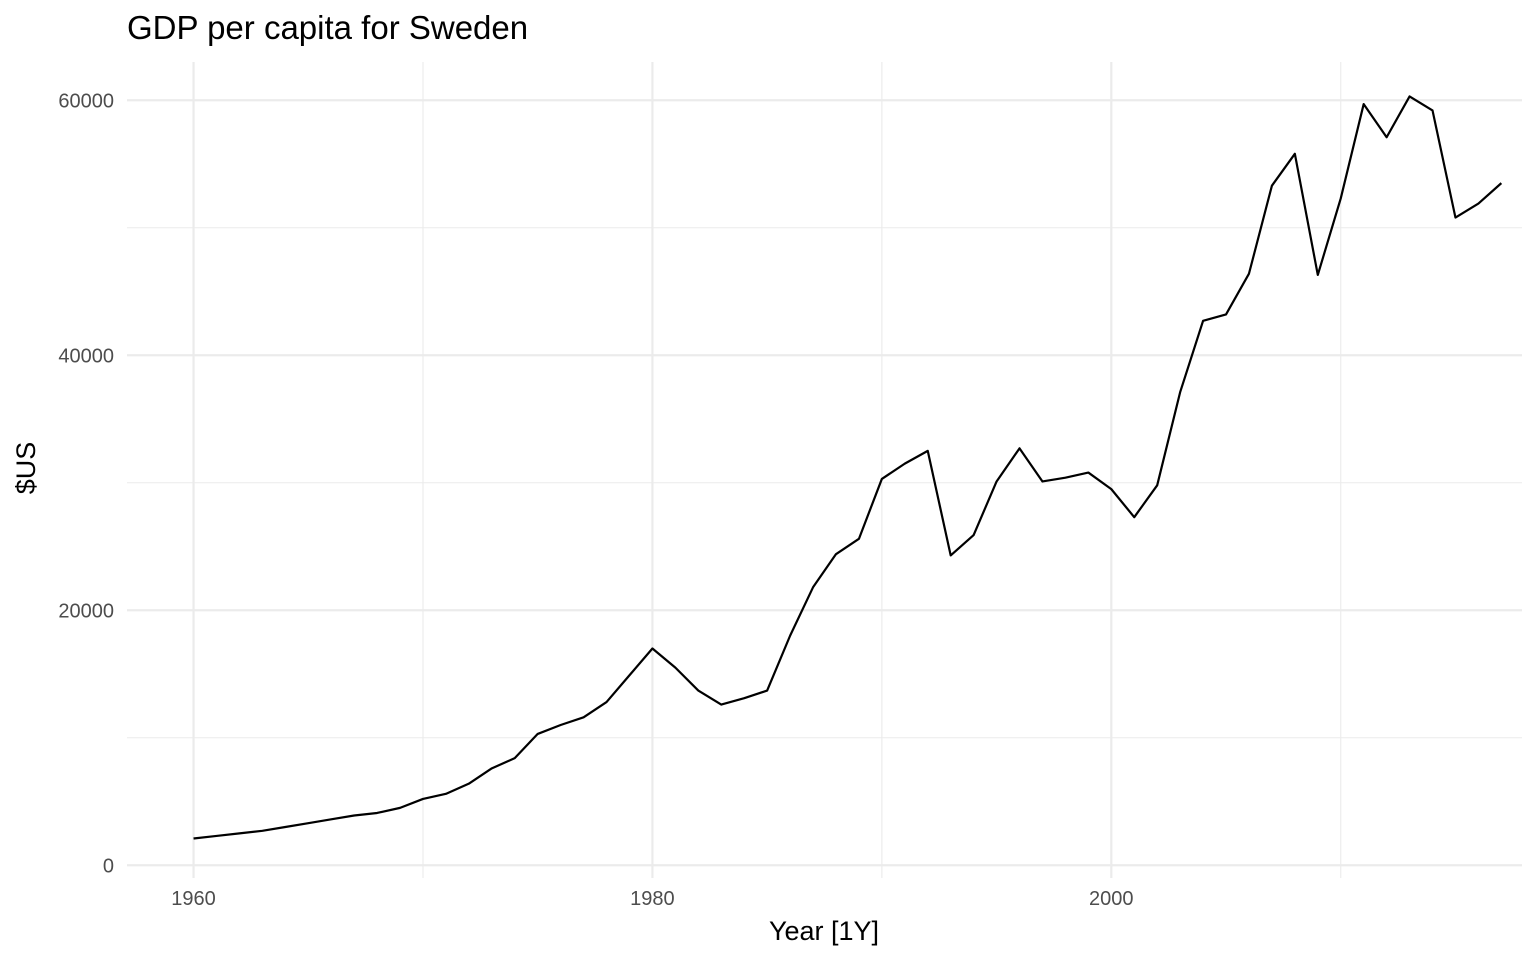 This screenshot has height=960, width=1536. I want to click on x-tick-label: 1980, so click(652, 899).